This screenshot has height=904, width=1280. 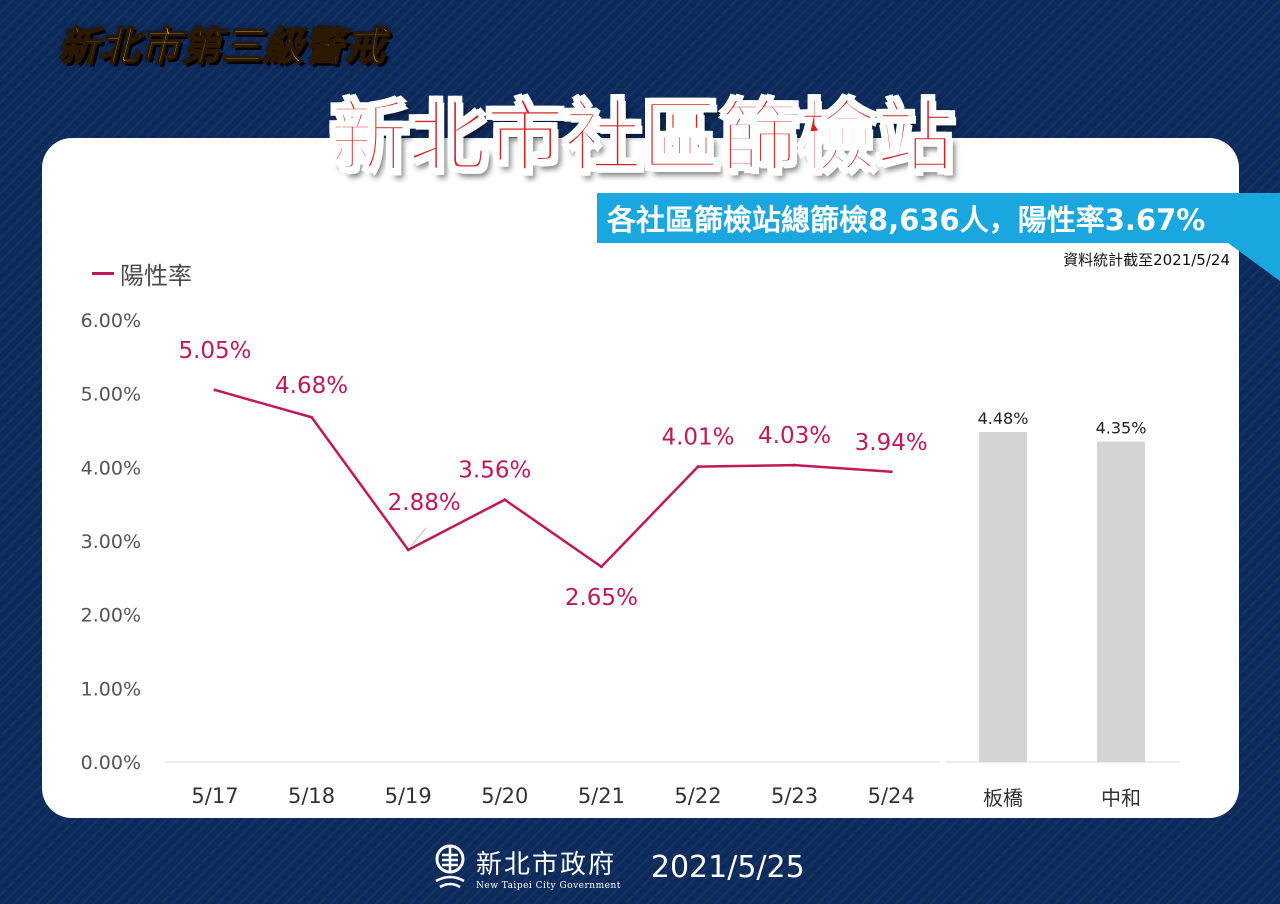 I want to click on x-tick-label: 5/17, so click(x=214, y=796).